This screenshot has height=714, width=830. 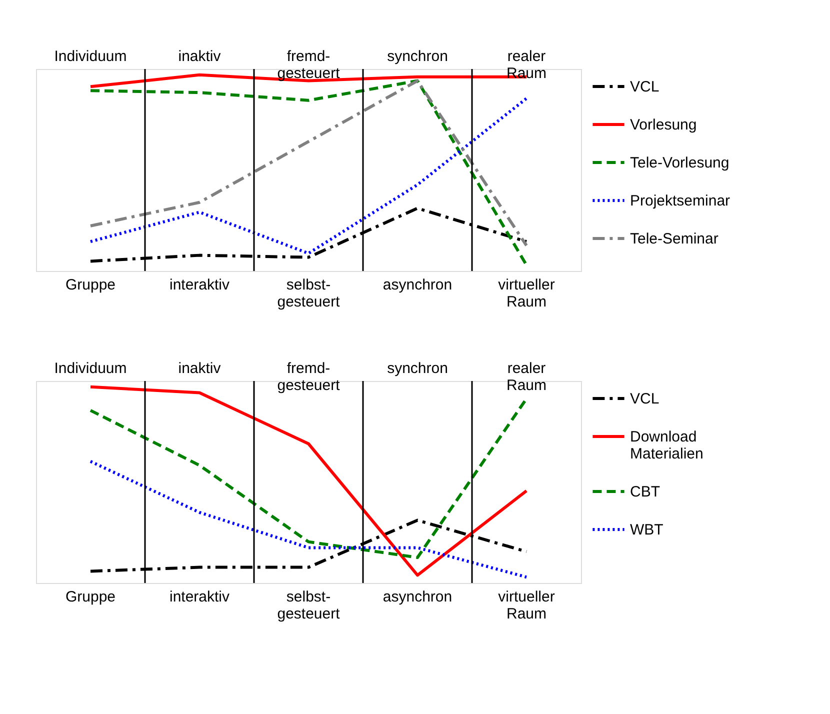 I want to click on legend-label: Vorlesung, so click(x=663, y=125).